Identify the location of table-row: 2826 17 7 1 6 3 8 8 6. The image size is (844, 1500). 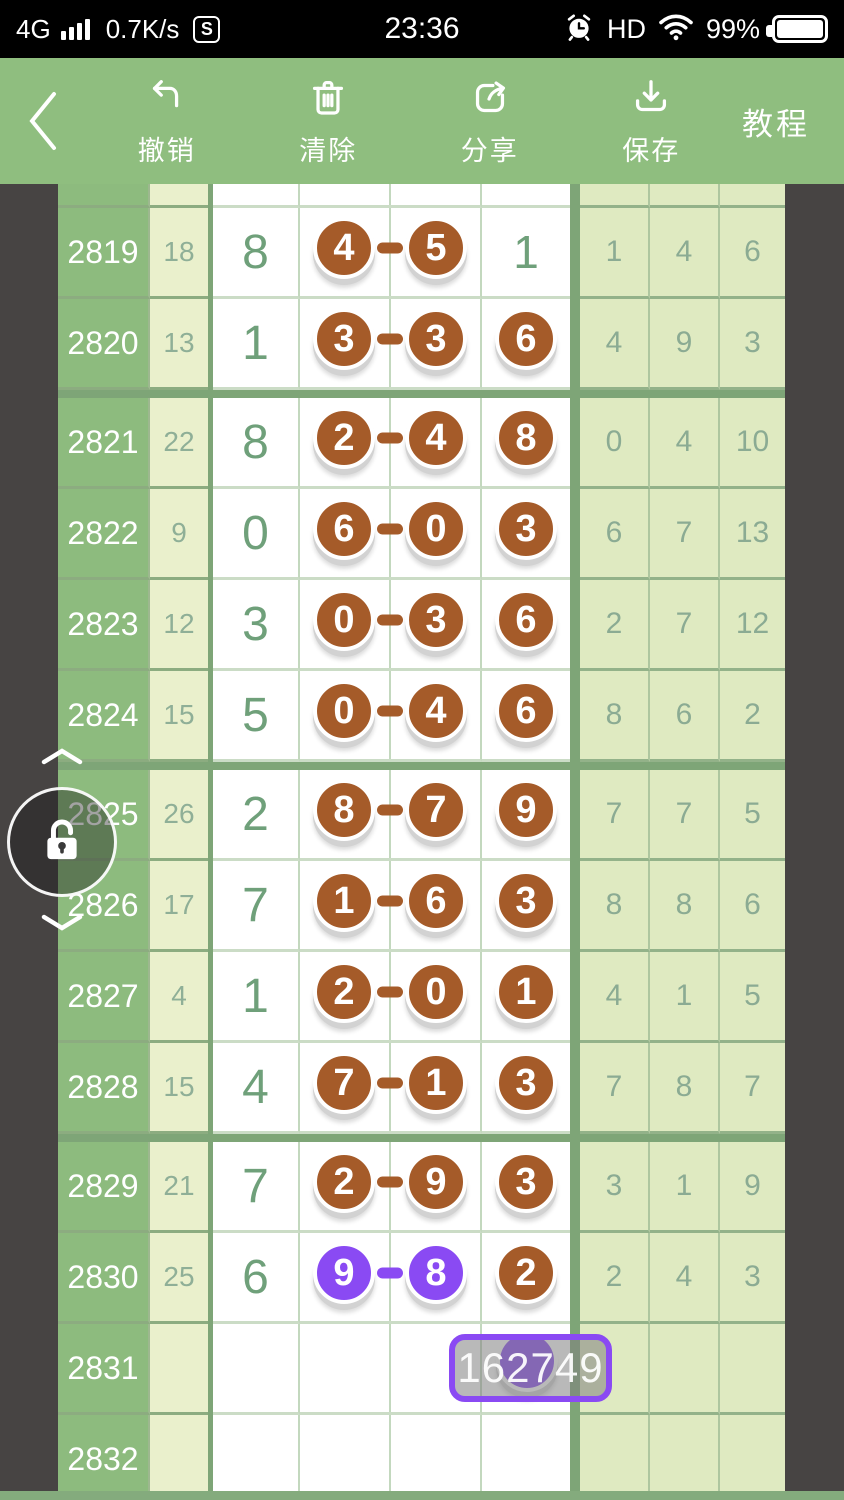
(421, 906).